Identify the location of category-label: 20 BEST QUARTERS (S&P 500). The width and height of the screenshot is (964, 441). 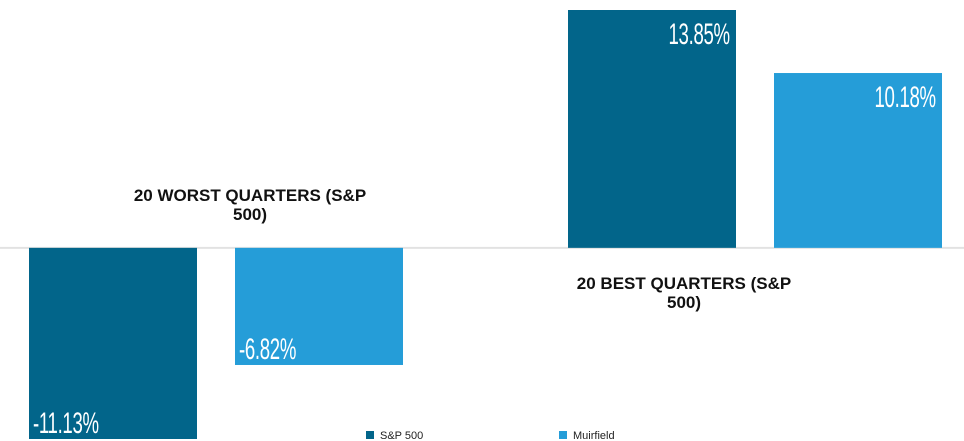
(684, 293).